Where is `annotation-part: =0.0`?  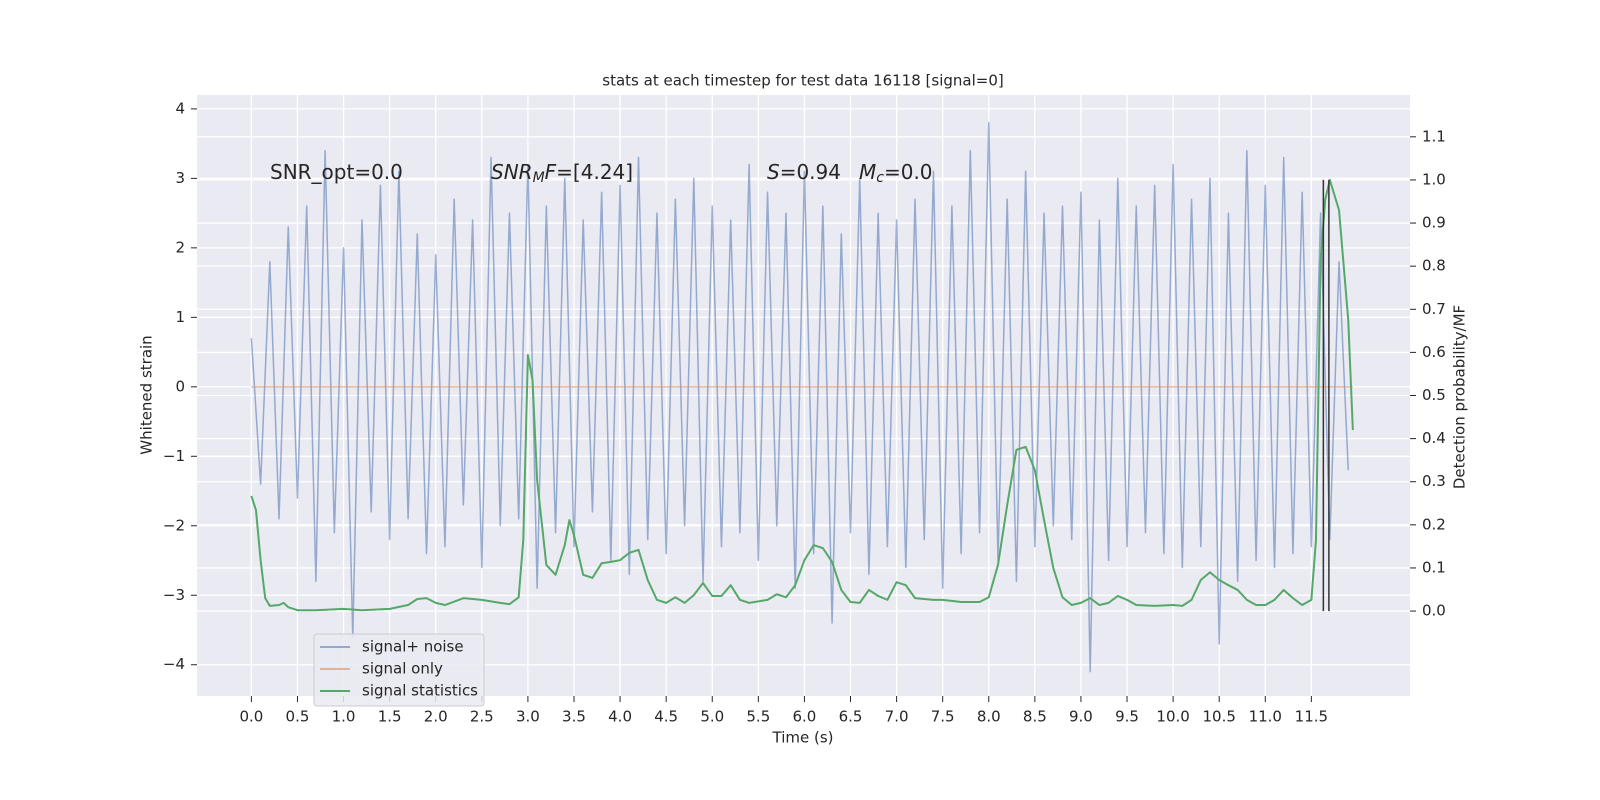 annotation-part: =0.0 is located at coordinates (908, 172).